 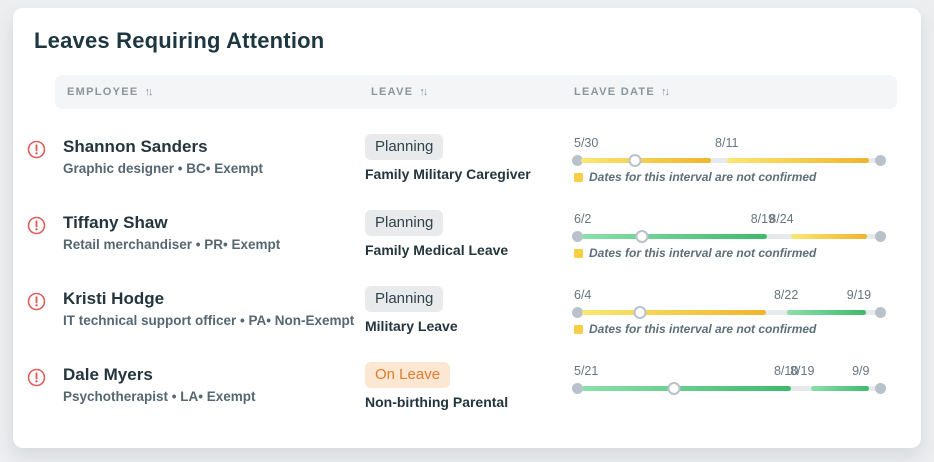 I want to click on timeline-date-label: 8/24, so click(x=781, y=219).